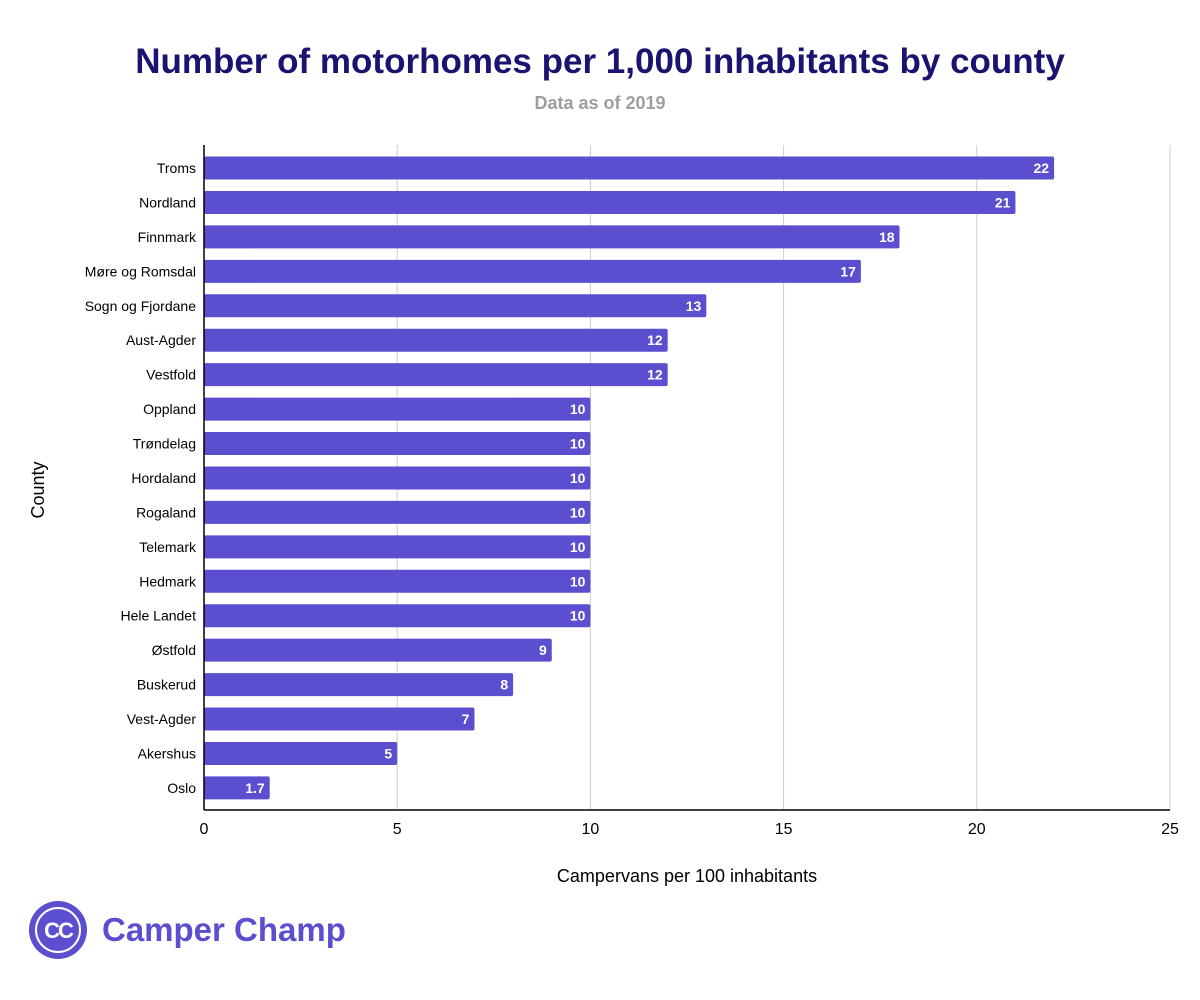 The image size is (1200, 1000). I want to click on category-label: Rogaland, so click(166, 512).